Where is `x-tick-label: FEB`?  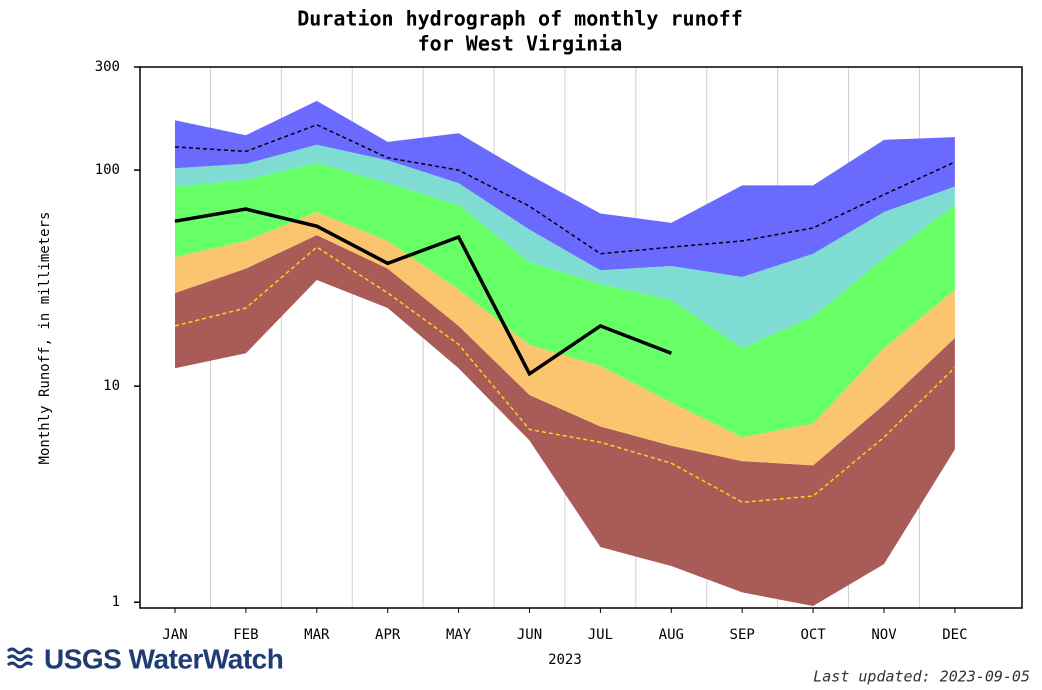
x-tick-label: FEB is located at coordinates (245, 635).